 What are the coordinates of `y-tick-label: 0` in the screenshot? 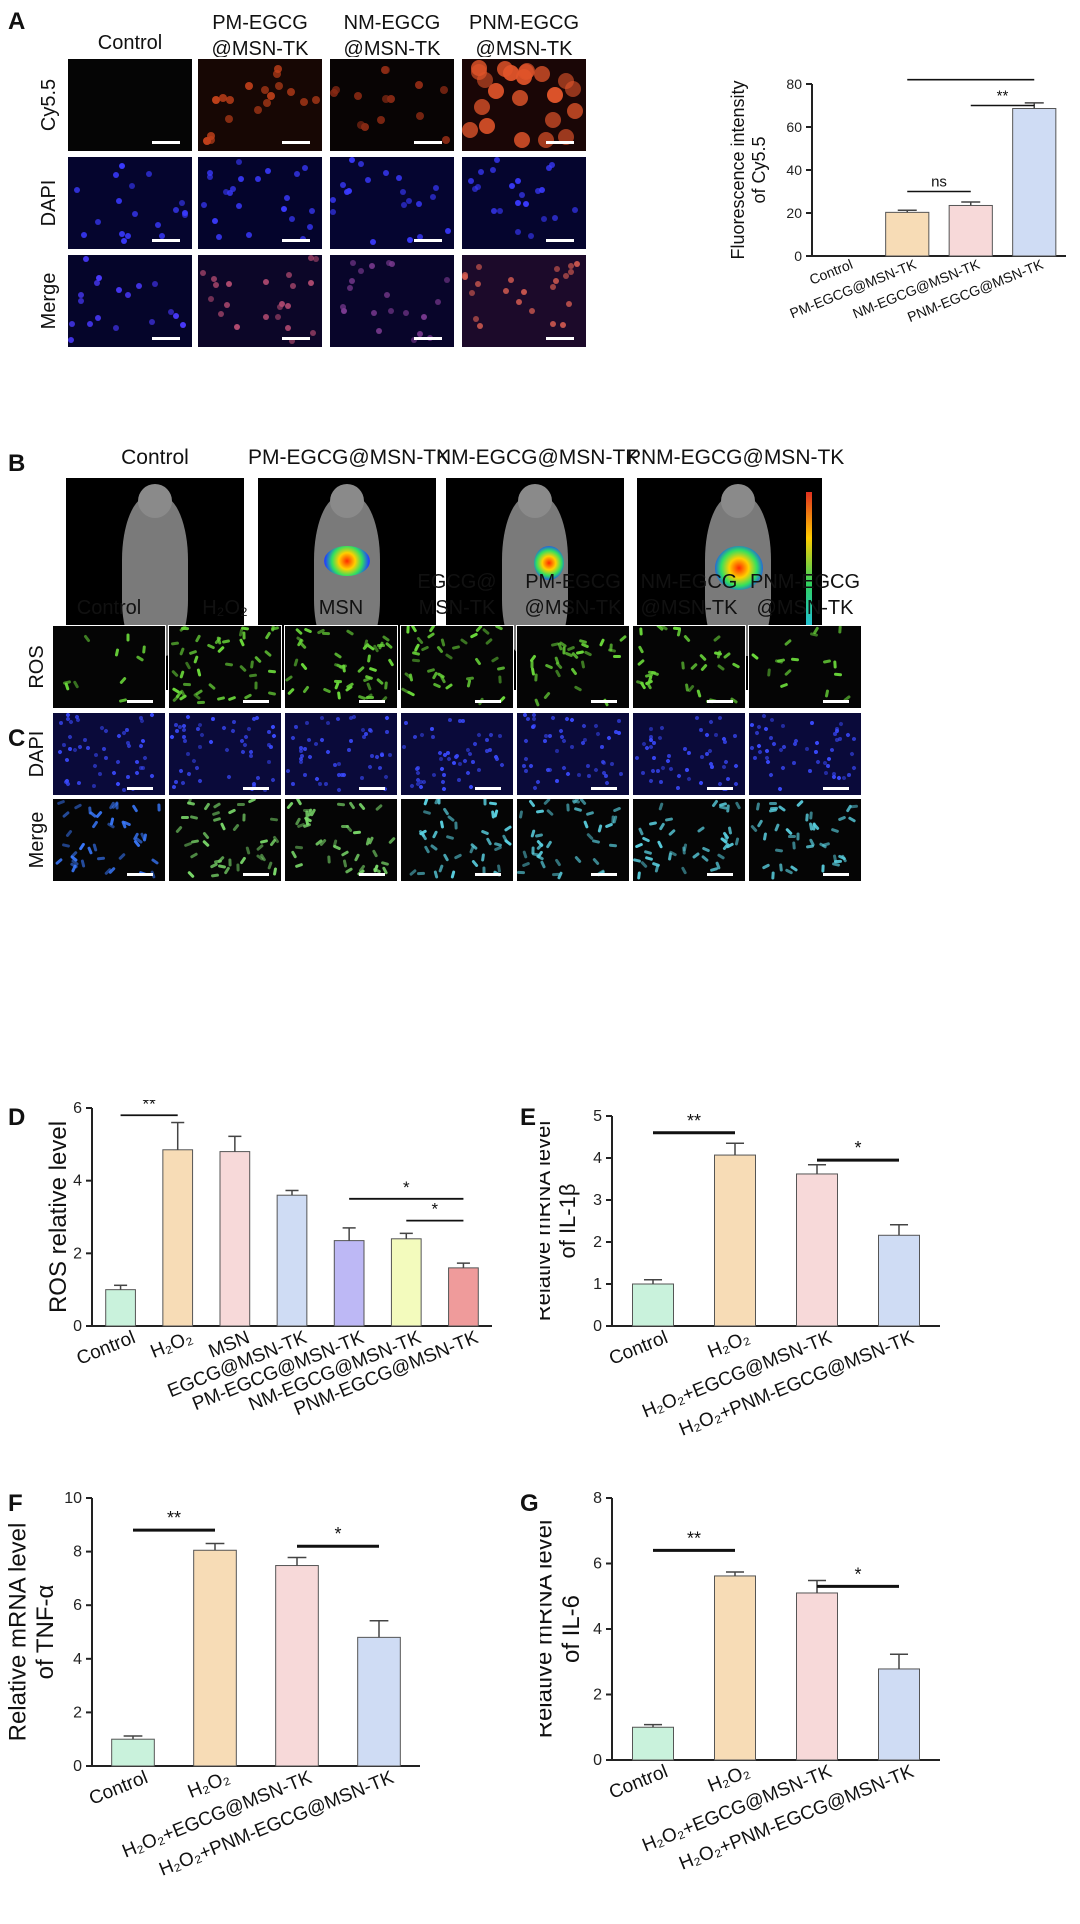 It's located at (597, 1326).